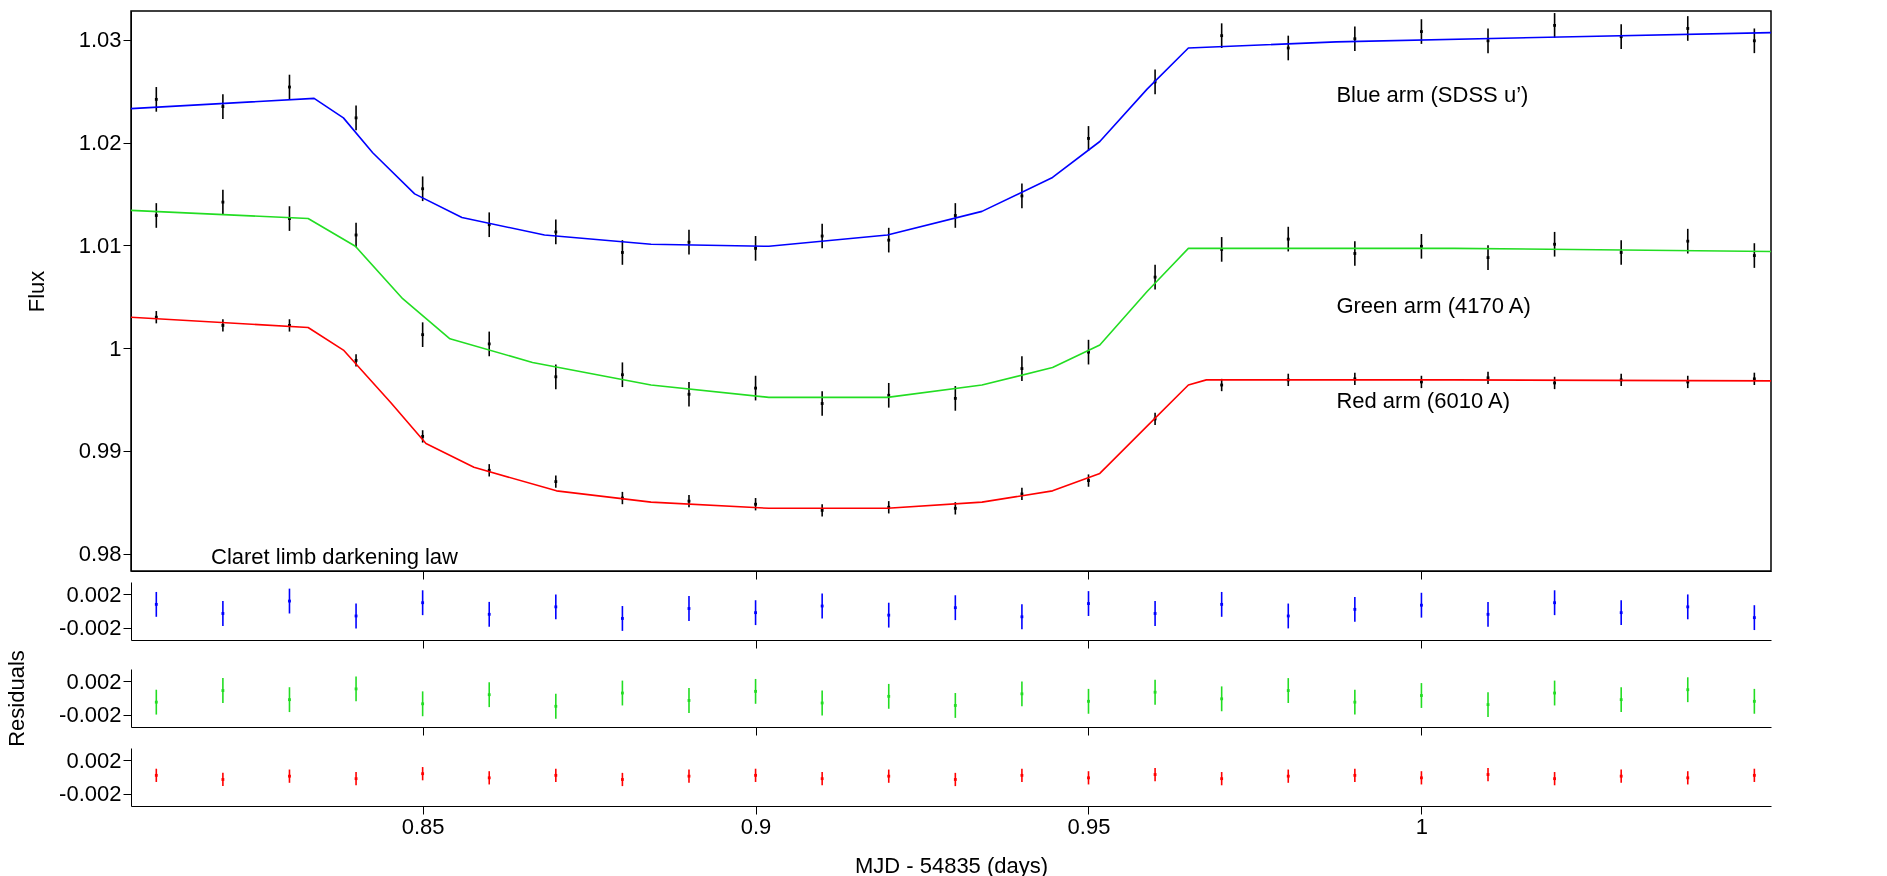 Image resolution: width=1887 pixels, height=876 pixels. I want to click on x-tick-label: 0.85, so click(423, 826).